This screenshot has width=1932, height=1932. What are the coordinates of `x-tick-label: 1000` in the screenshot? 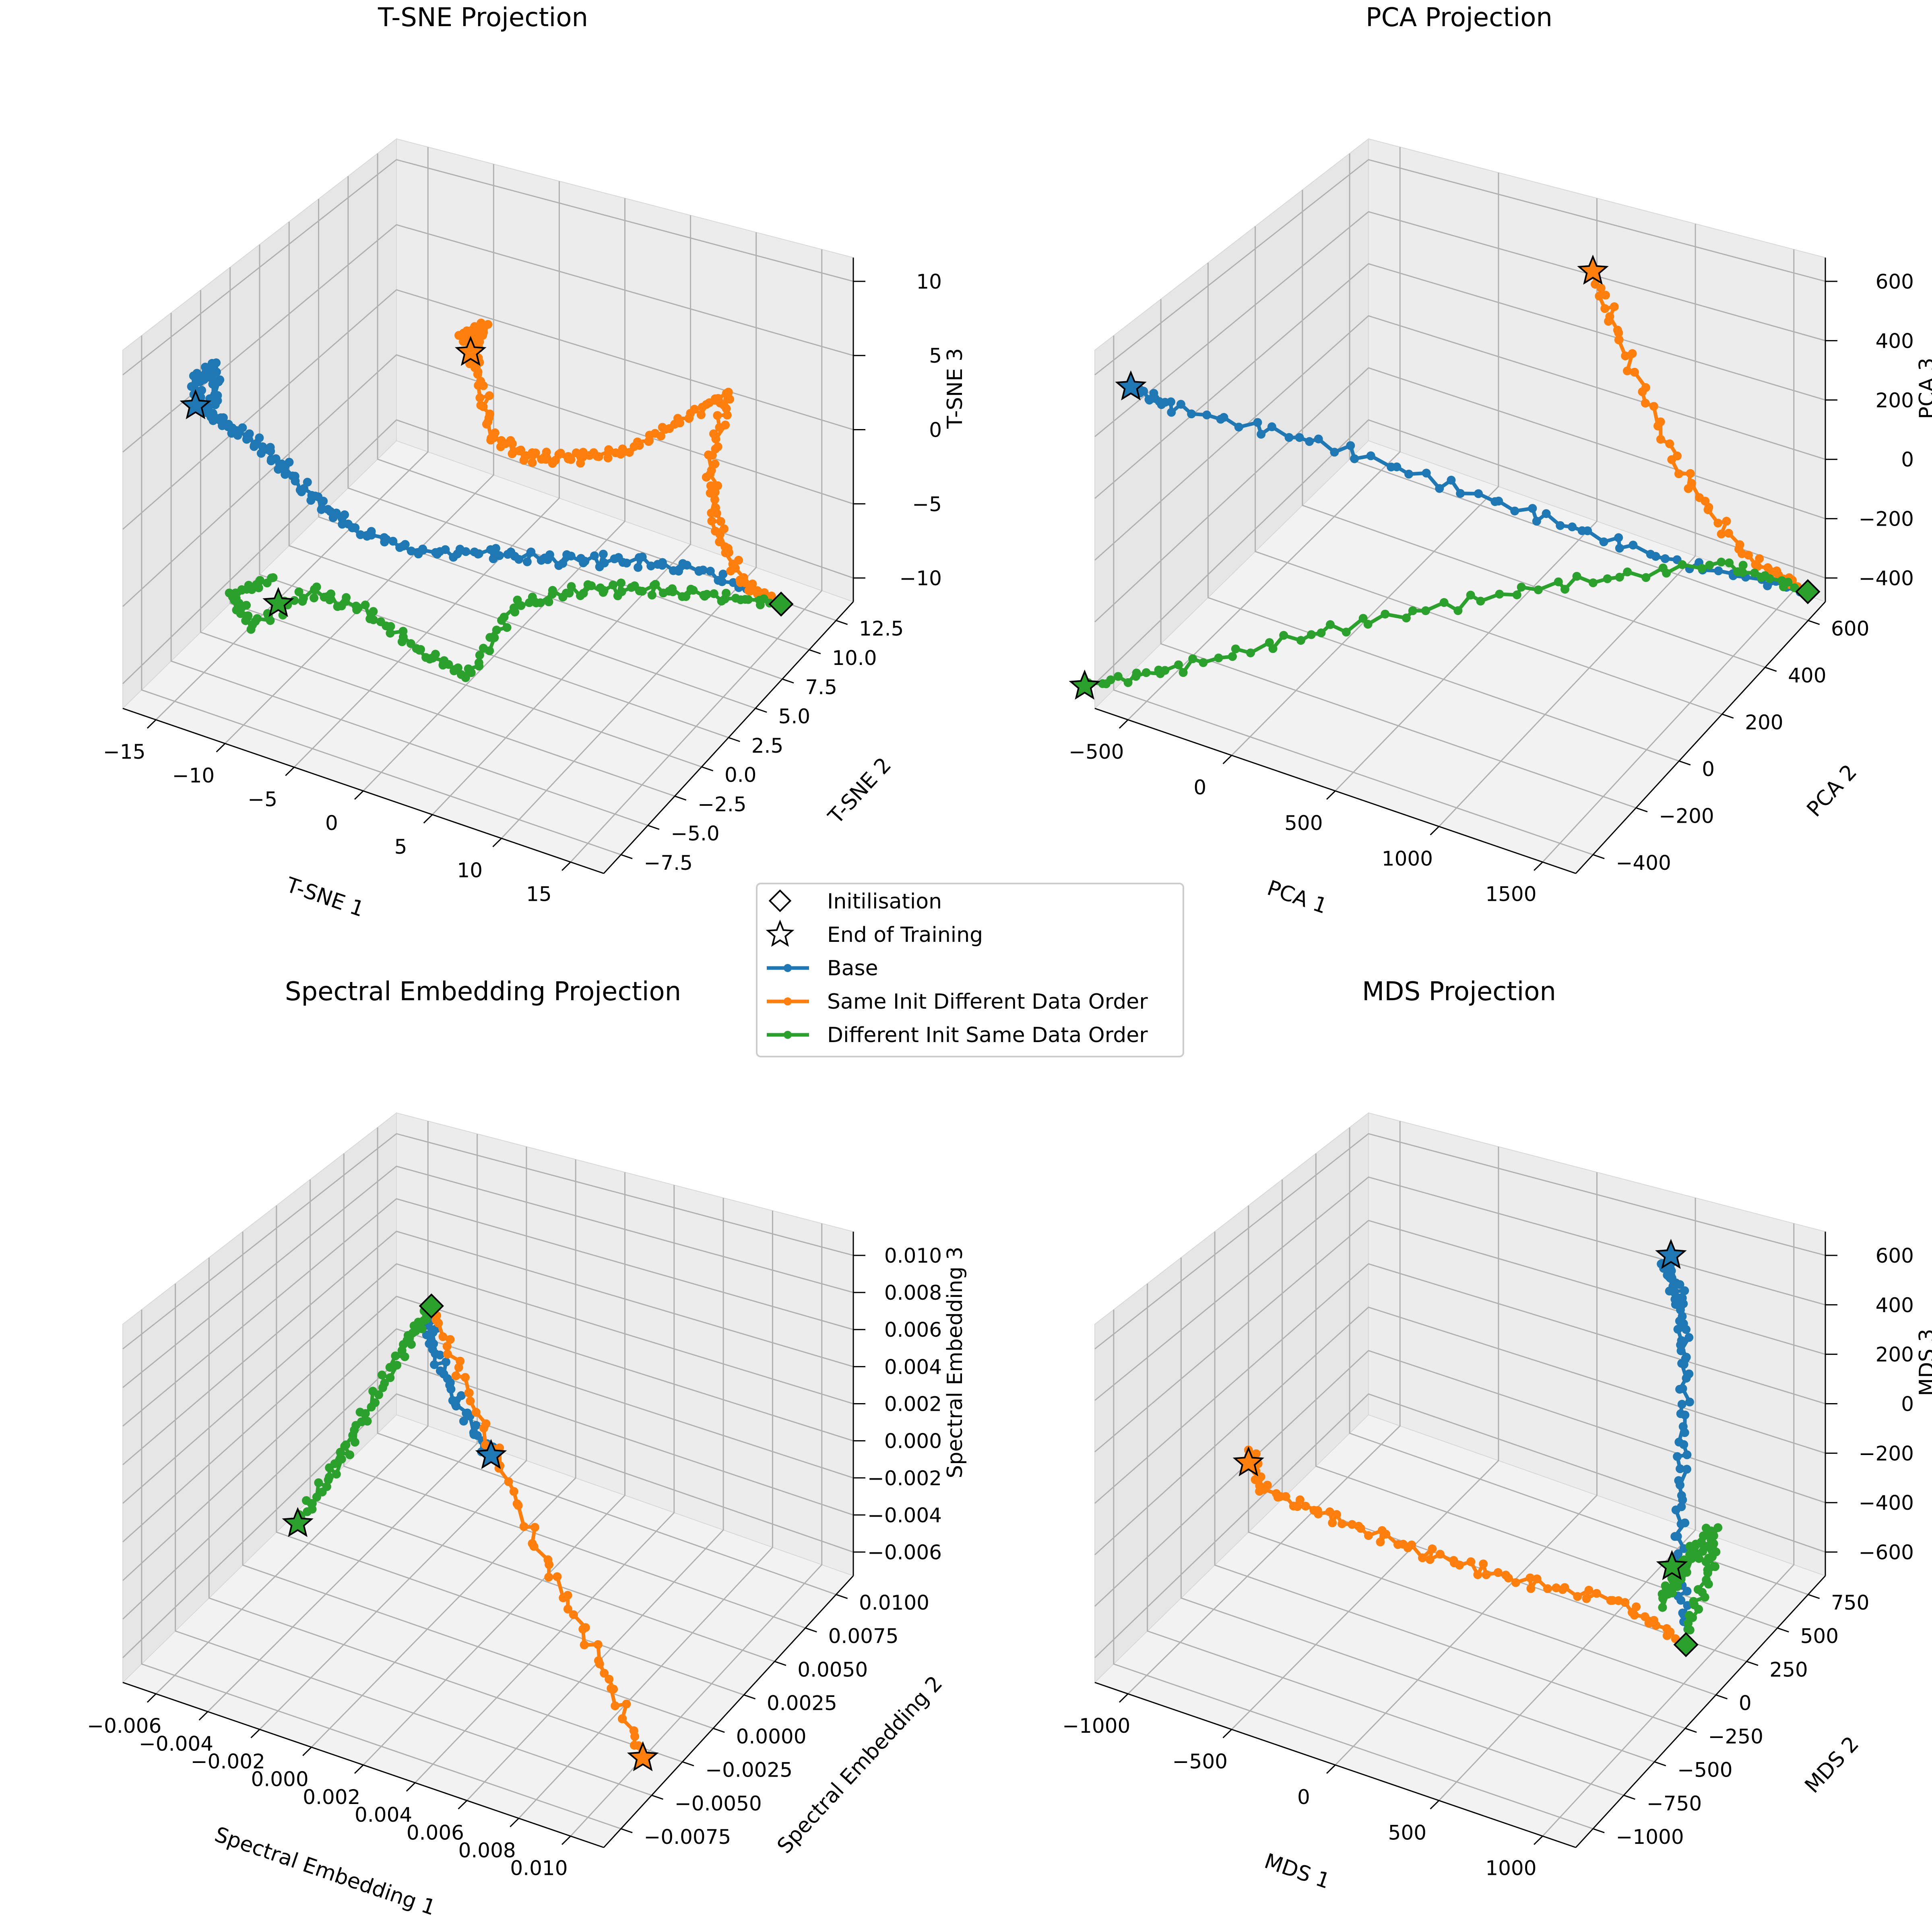 It's located at (1510, 1868).